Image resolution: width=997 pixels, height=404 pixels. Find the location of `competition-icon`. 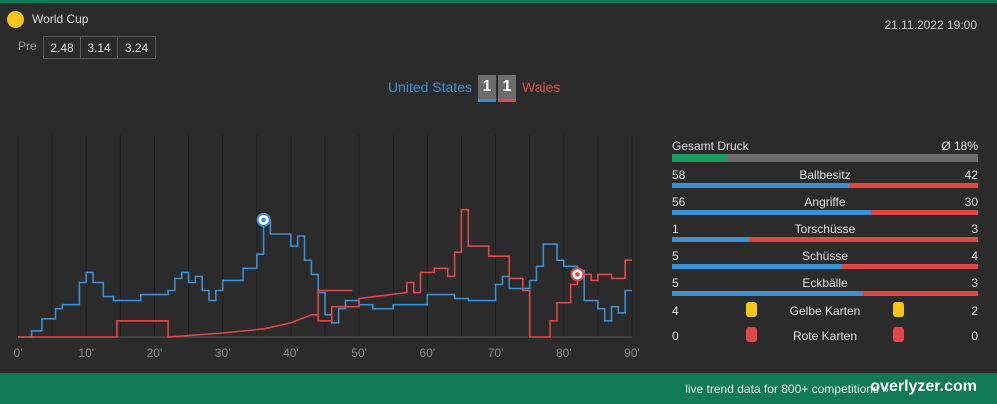

competition-icon is located at coordinates (15, 19).